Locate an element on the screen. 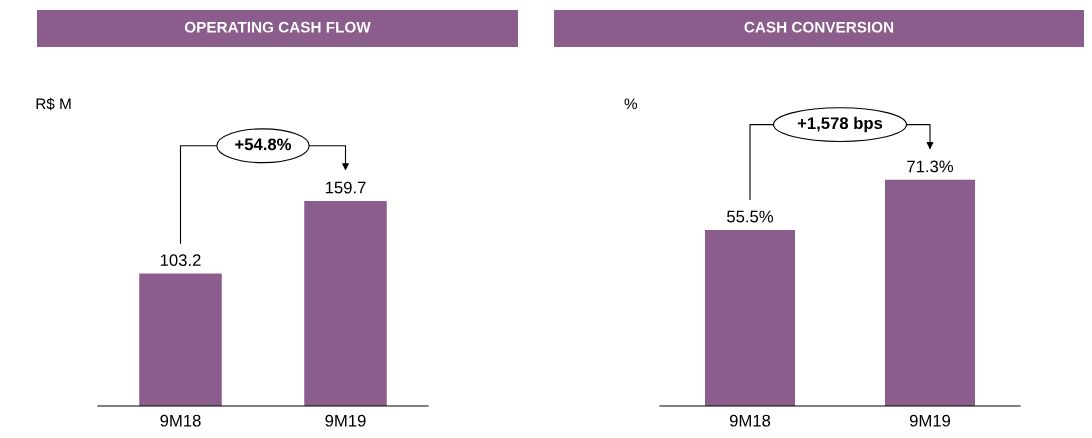 The height and width of the screenshot is (438, 1092). data-label: 159.7 is located at coordinates (345, 187).